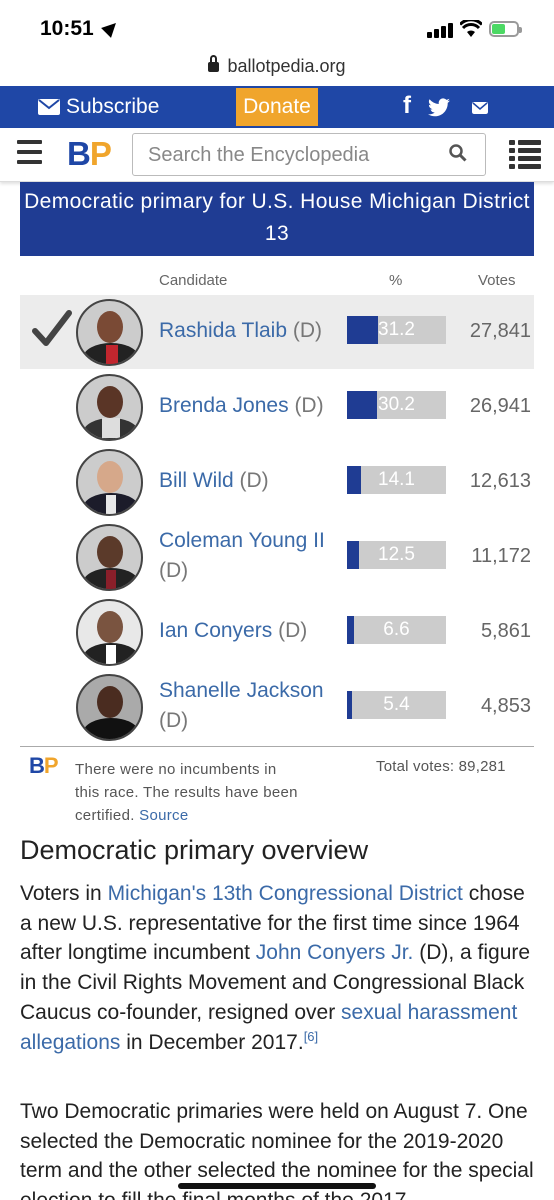  I want to click on top-nav: Subscribe Donate f, so click(277, 107).